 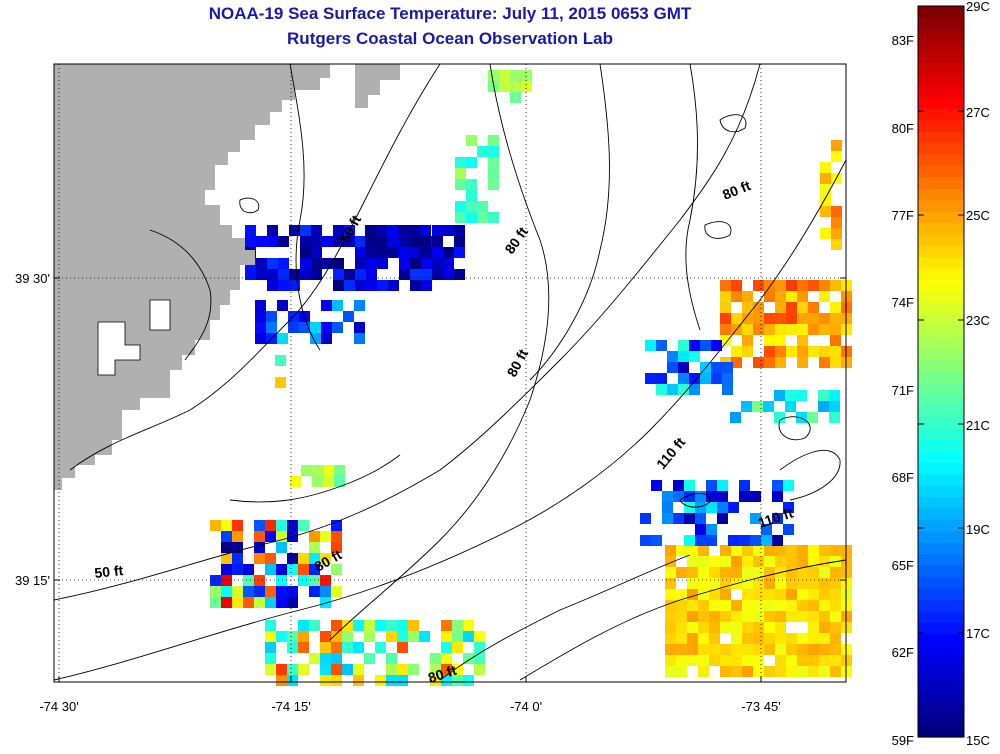 I want to click on lat-tick-label: 39 30', so click(x=32, y=278).